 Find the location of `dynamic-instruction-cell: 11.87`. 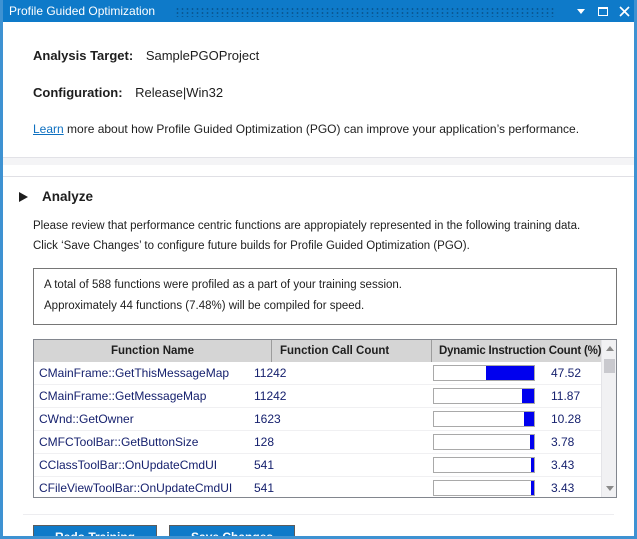

dynamic-instruction-cell: 11.87 is located at coordinates (502, 396).